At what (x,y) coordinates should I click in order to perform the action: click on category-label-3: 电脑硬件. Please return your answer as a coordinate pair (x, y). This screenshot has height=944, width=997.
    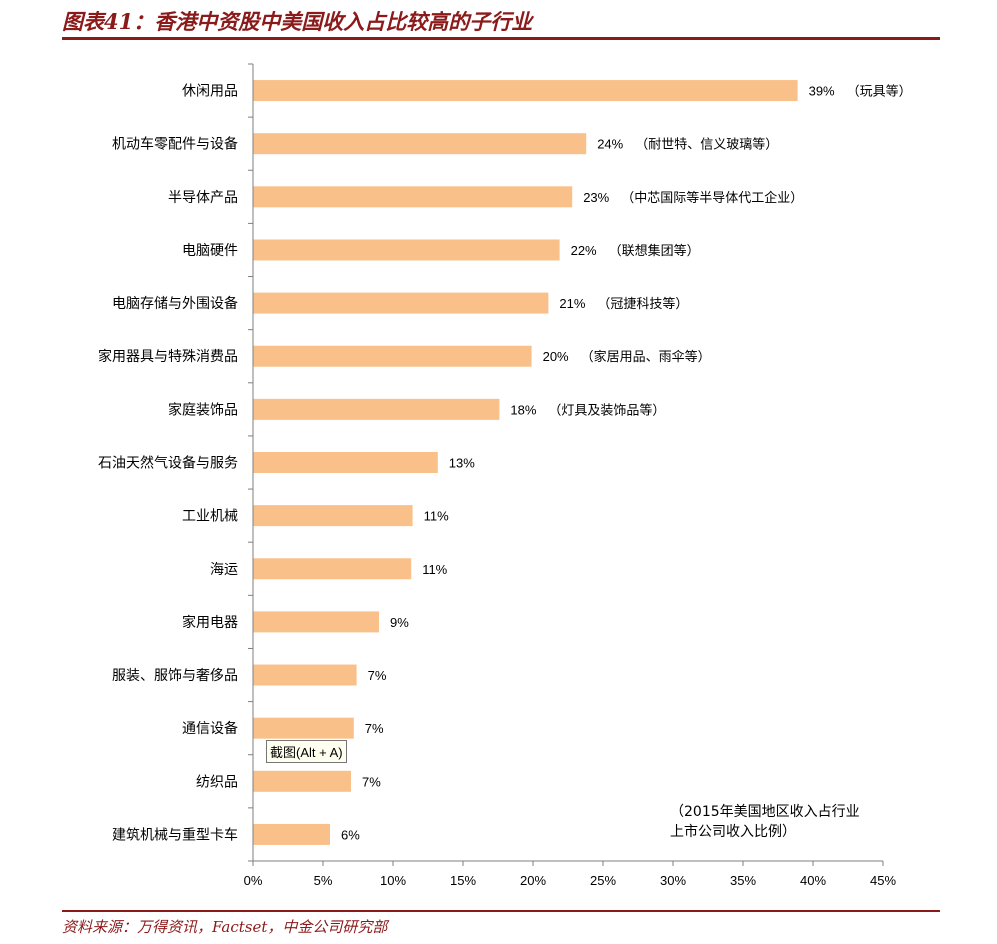
    Looking at the image, I should click on (210, 251).